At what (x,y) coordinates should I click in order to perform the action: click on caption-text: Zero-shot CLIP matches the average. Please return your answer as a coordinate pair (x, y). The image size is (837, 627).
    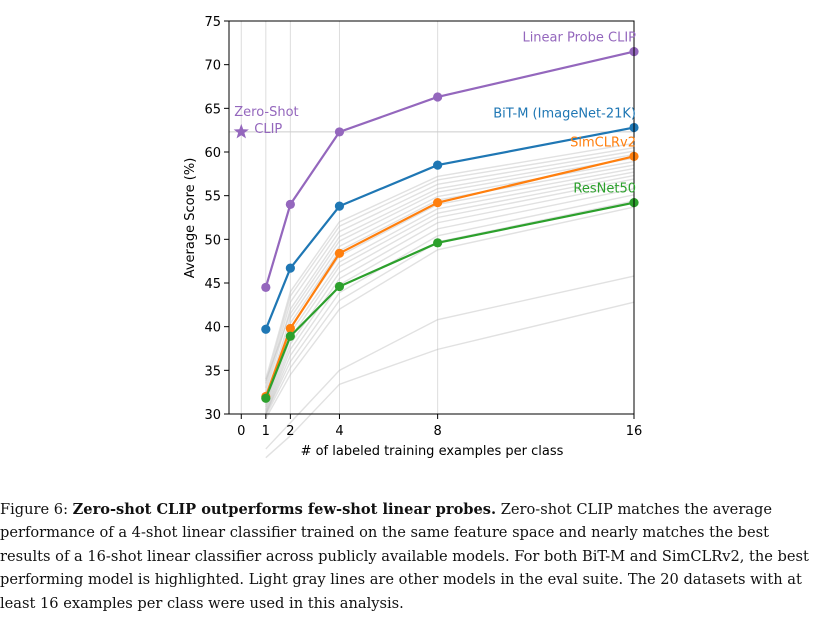
    Looking at the image, I should click on (634, 509).